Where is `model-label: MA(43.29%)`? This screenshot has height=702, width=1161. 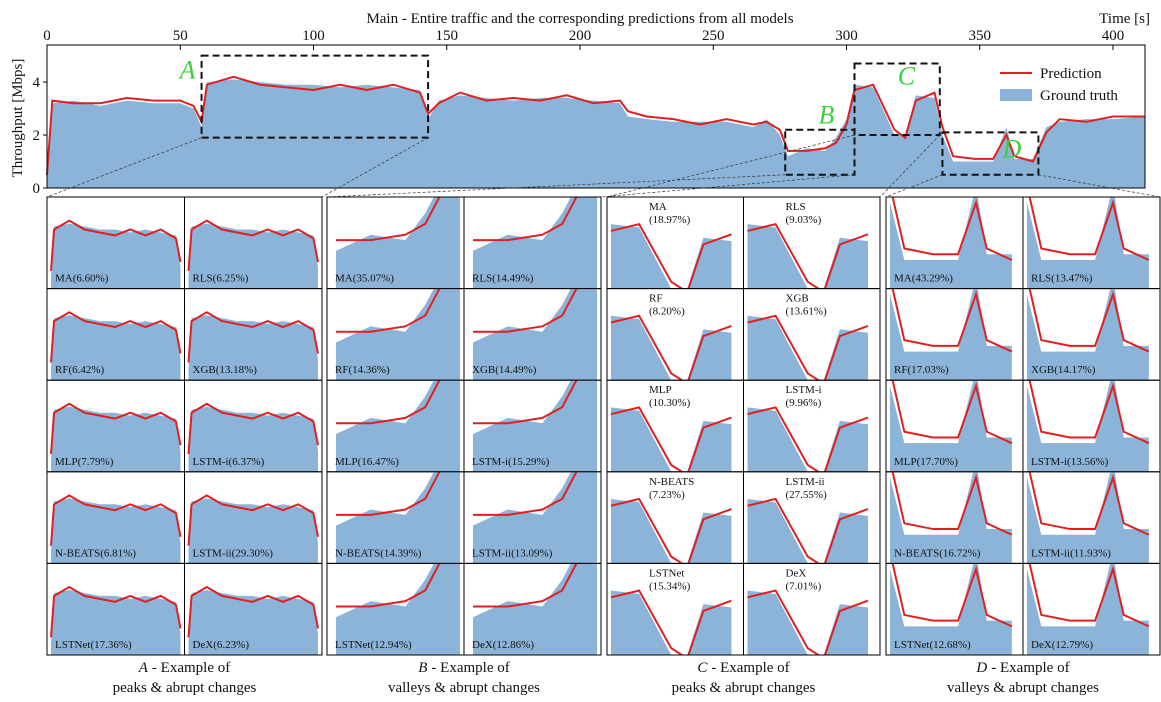
model-label: MA(43.29%) is located at coordinates (923, 279).